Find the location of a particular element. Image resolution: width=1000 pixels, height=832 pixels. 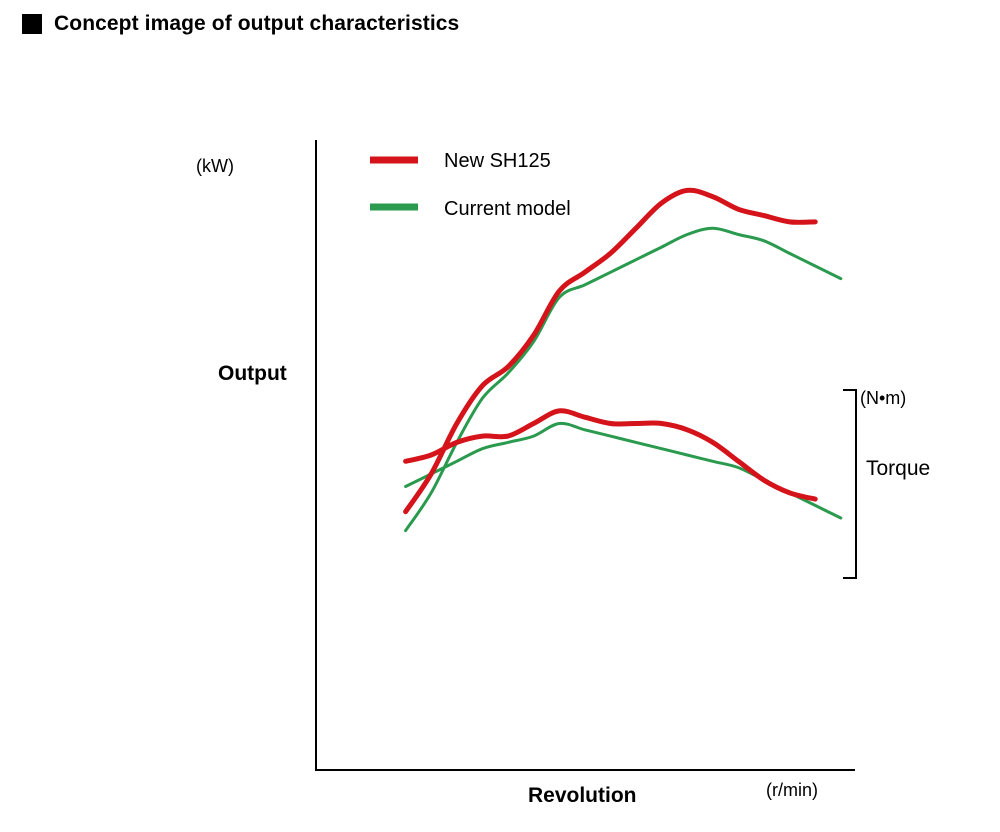

page-title: Concept image of output characteristics is located at coordinates (257, 23).